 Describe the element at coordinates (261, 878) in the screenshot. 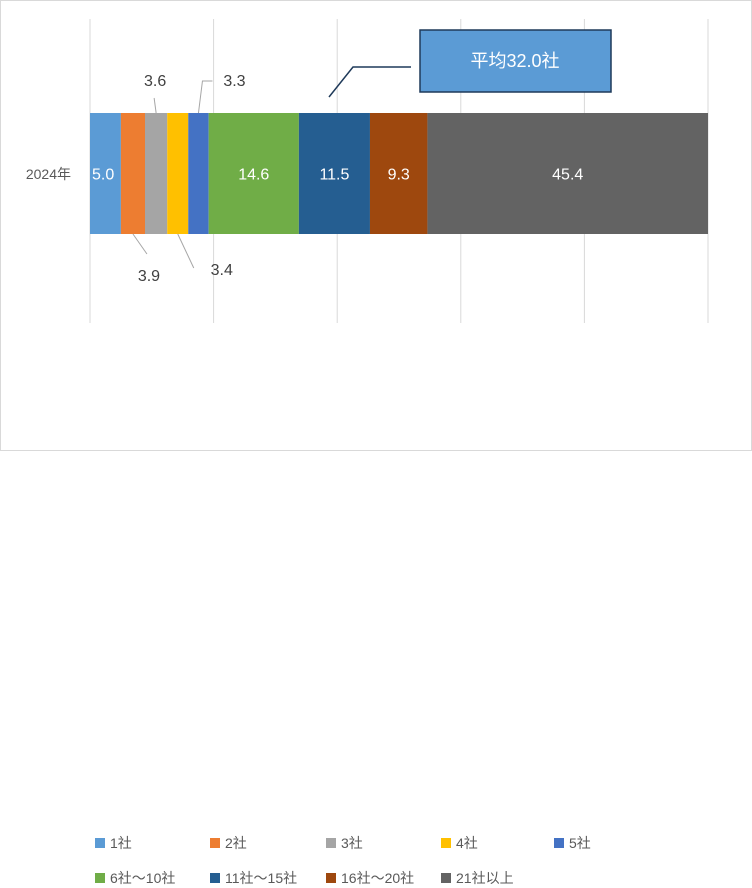

I see `legend-label: 11社～15社` at that location.